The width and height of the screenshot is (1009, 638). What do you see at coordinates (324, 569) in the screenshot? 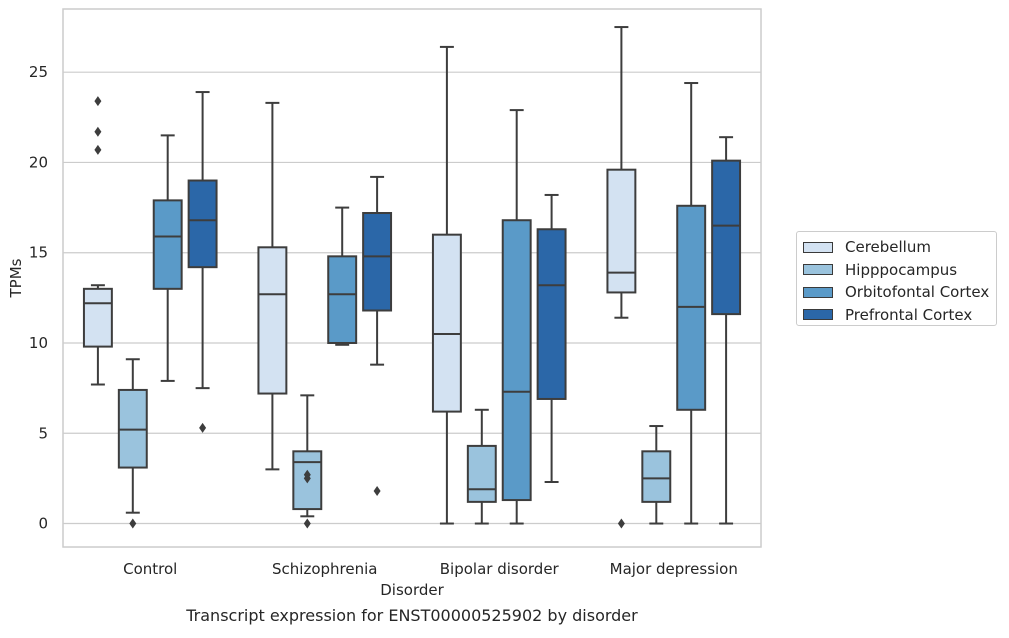
I see `x-tick-label: Schizophrenia` at bounding box center [324, 569].